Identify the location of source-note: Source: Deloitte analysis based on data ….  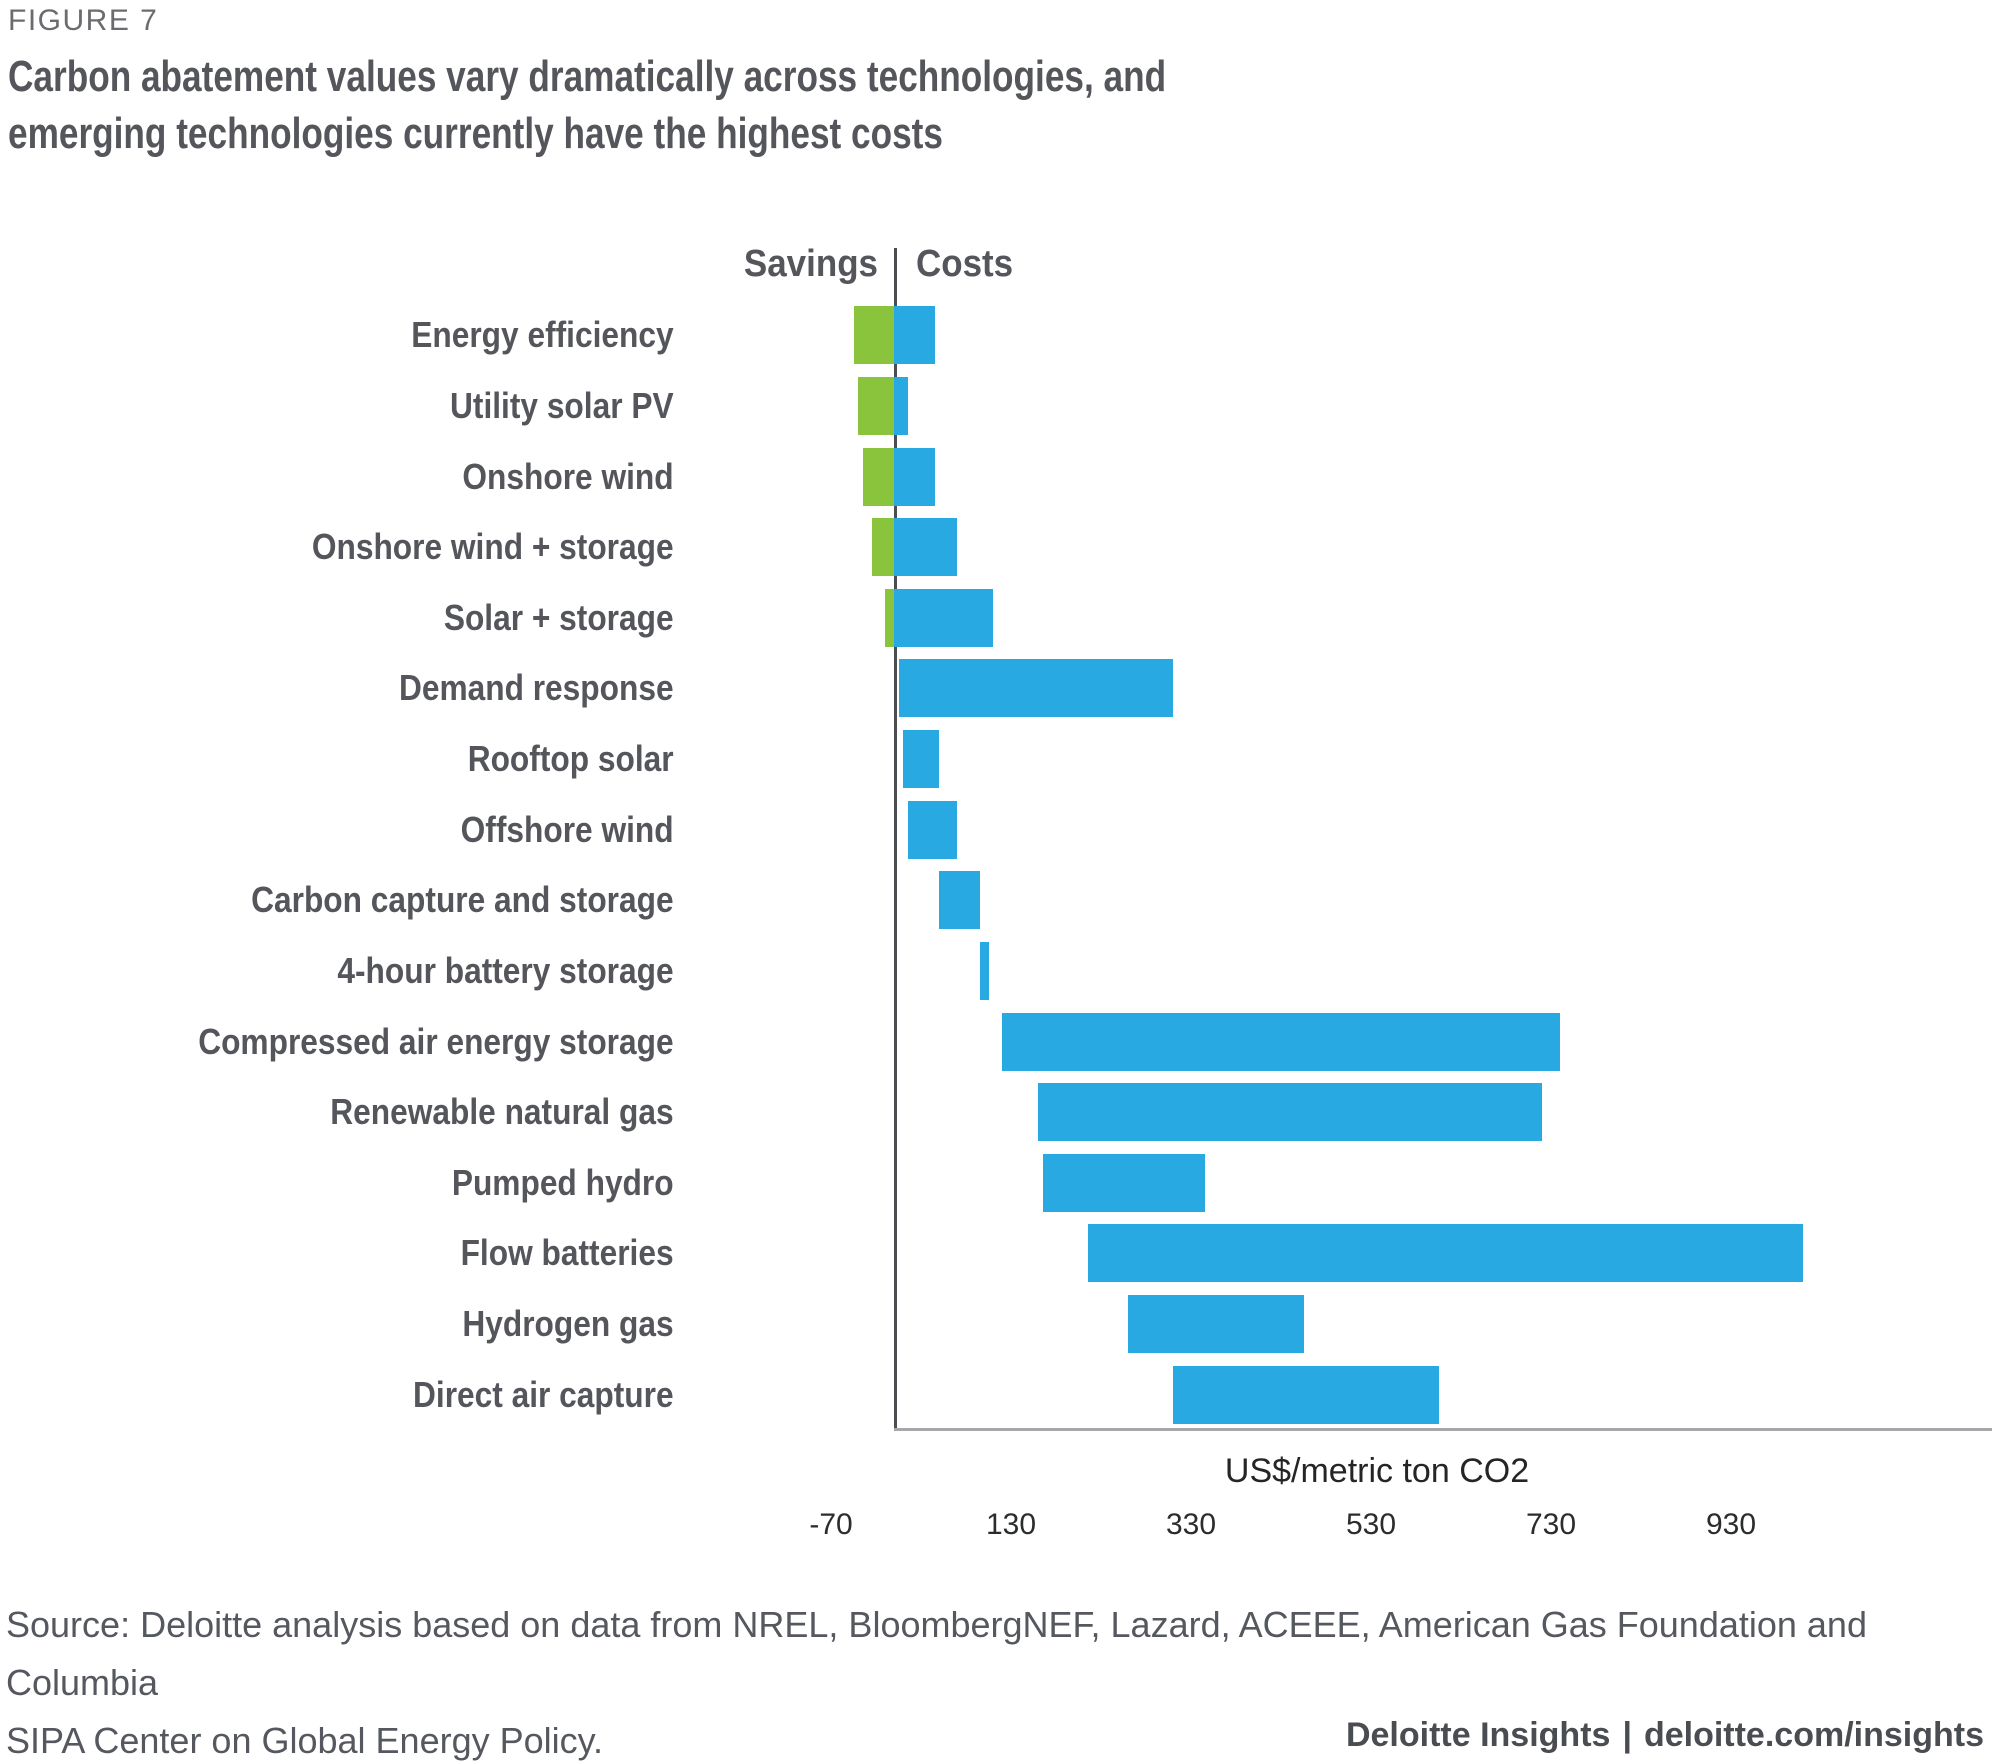
(1002, 1680).